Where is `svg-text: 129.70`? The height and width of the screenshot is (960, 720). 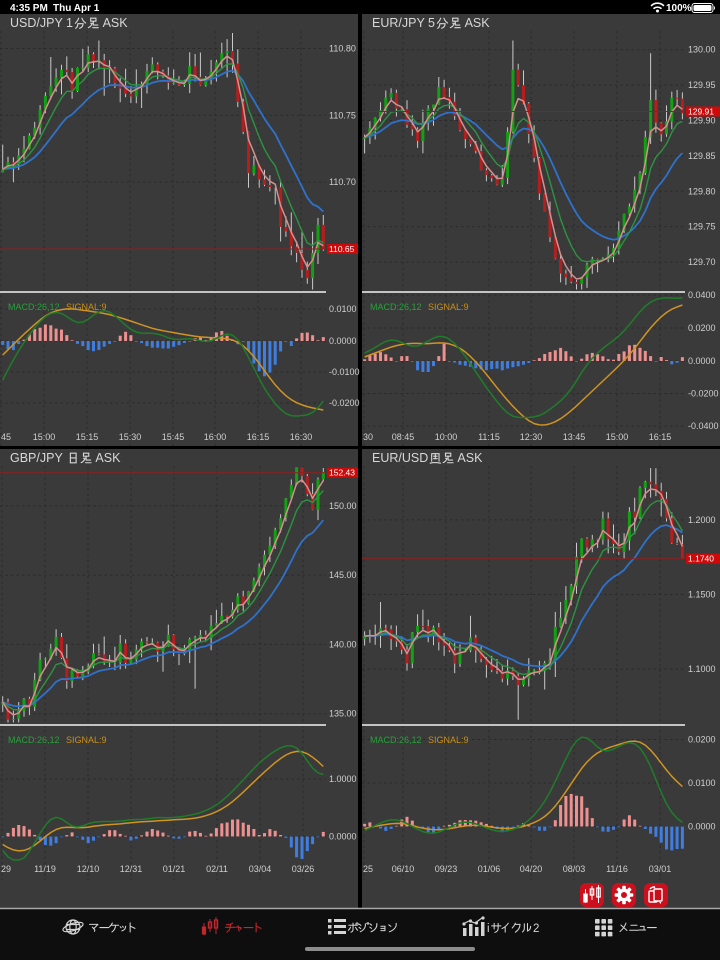 svg-text: 129.70 is located at coordinates (702, 262).